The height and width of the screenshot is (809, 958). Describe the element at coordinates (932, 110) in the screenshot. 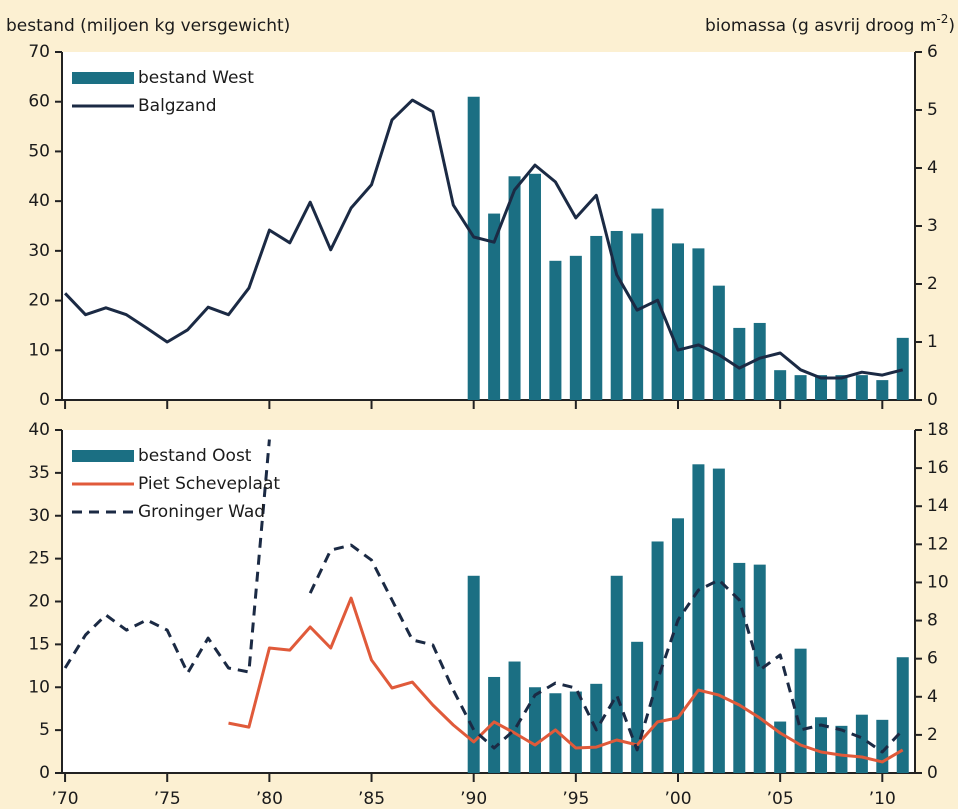

I see `y2-tick-label: 5` at that location.